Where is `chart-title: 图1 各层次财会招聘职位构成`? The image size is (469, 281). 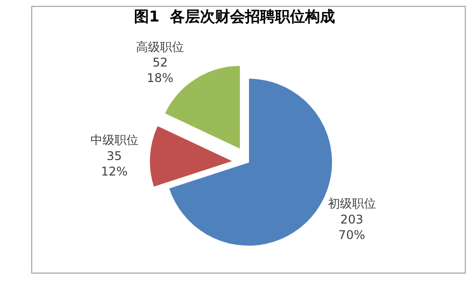
chart-title: 图1 各层次财会招聘职位构成 is located at coordinates (234, 17).